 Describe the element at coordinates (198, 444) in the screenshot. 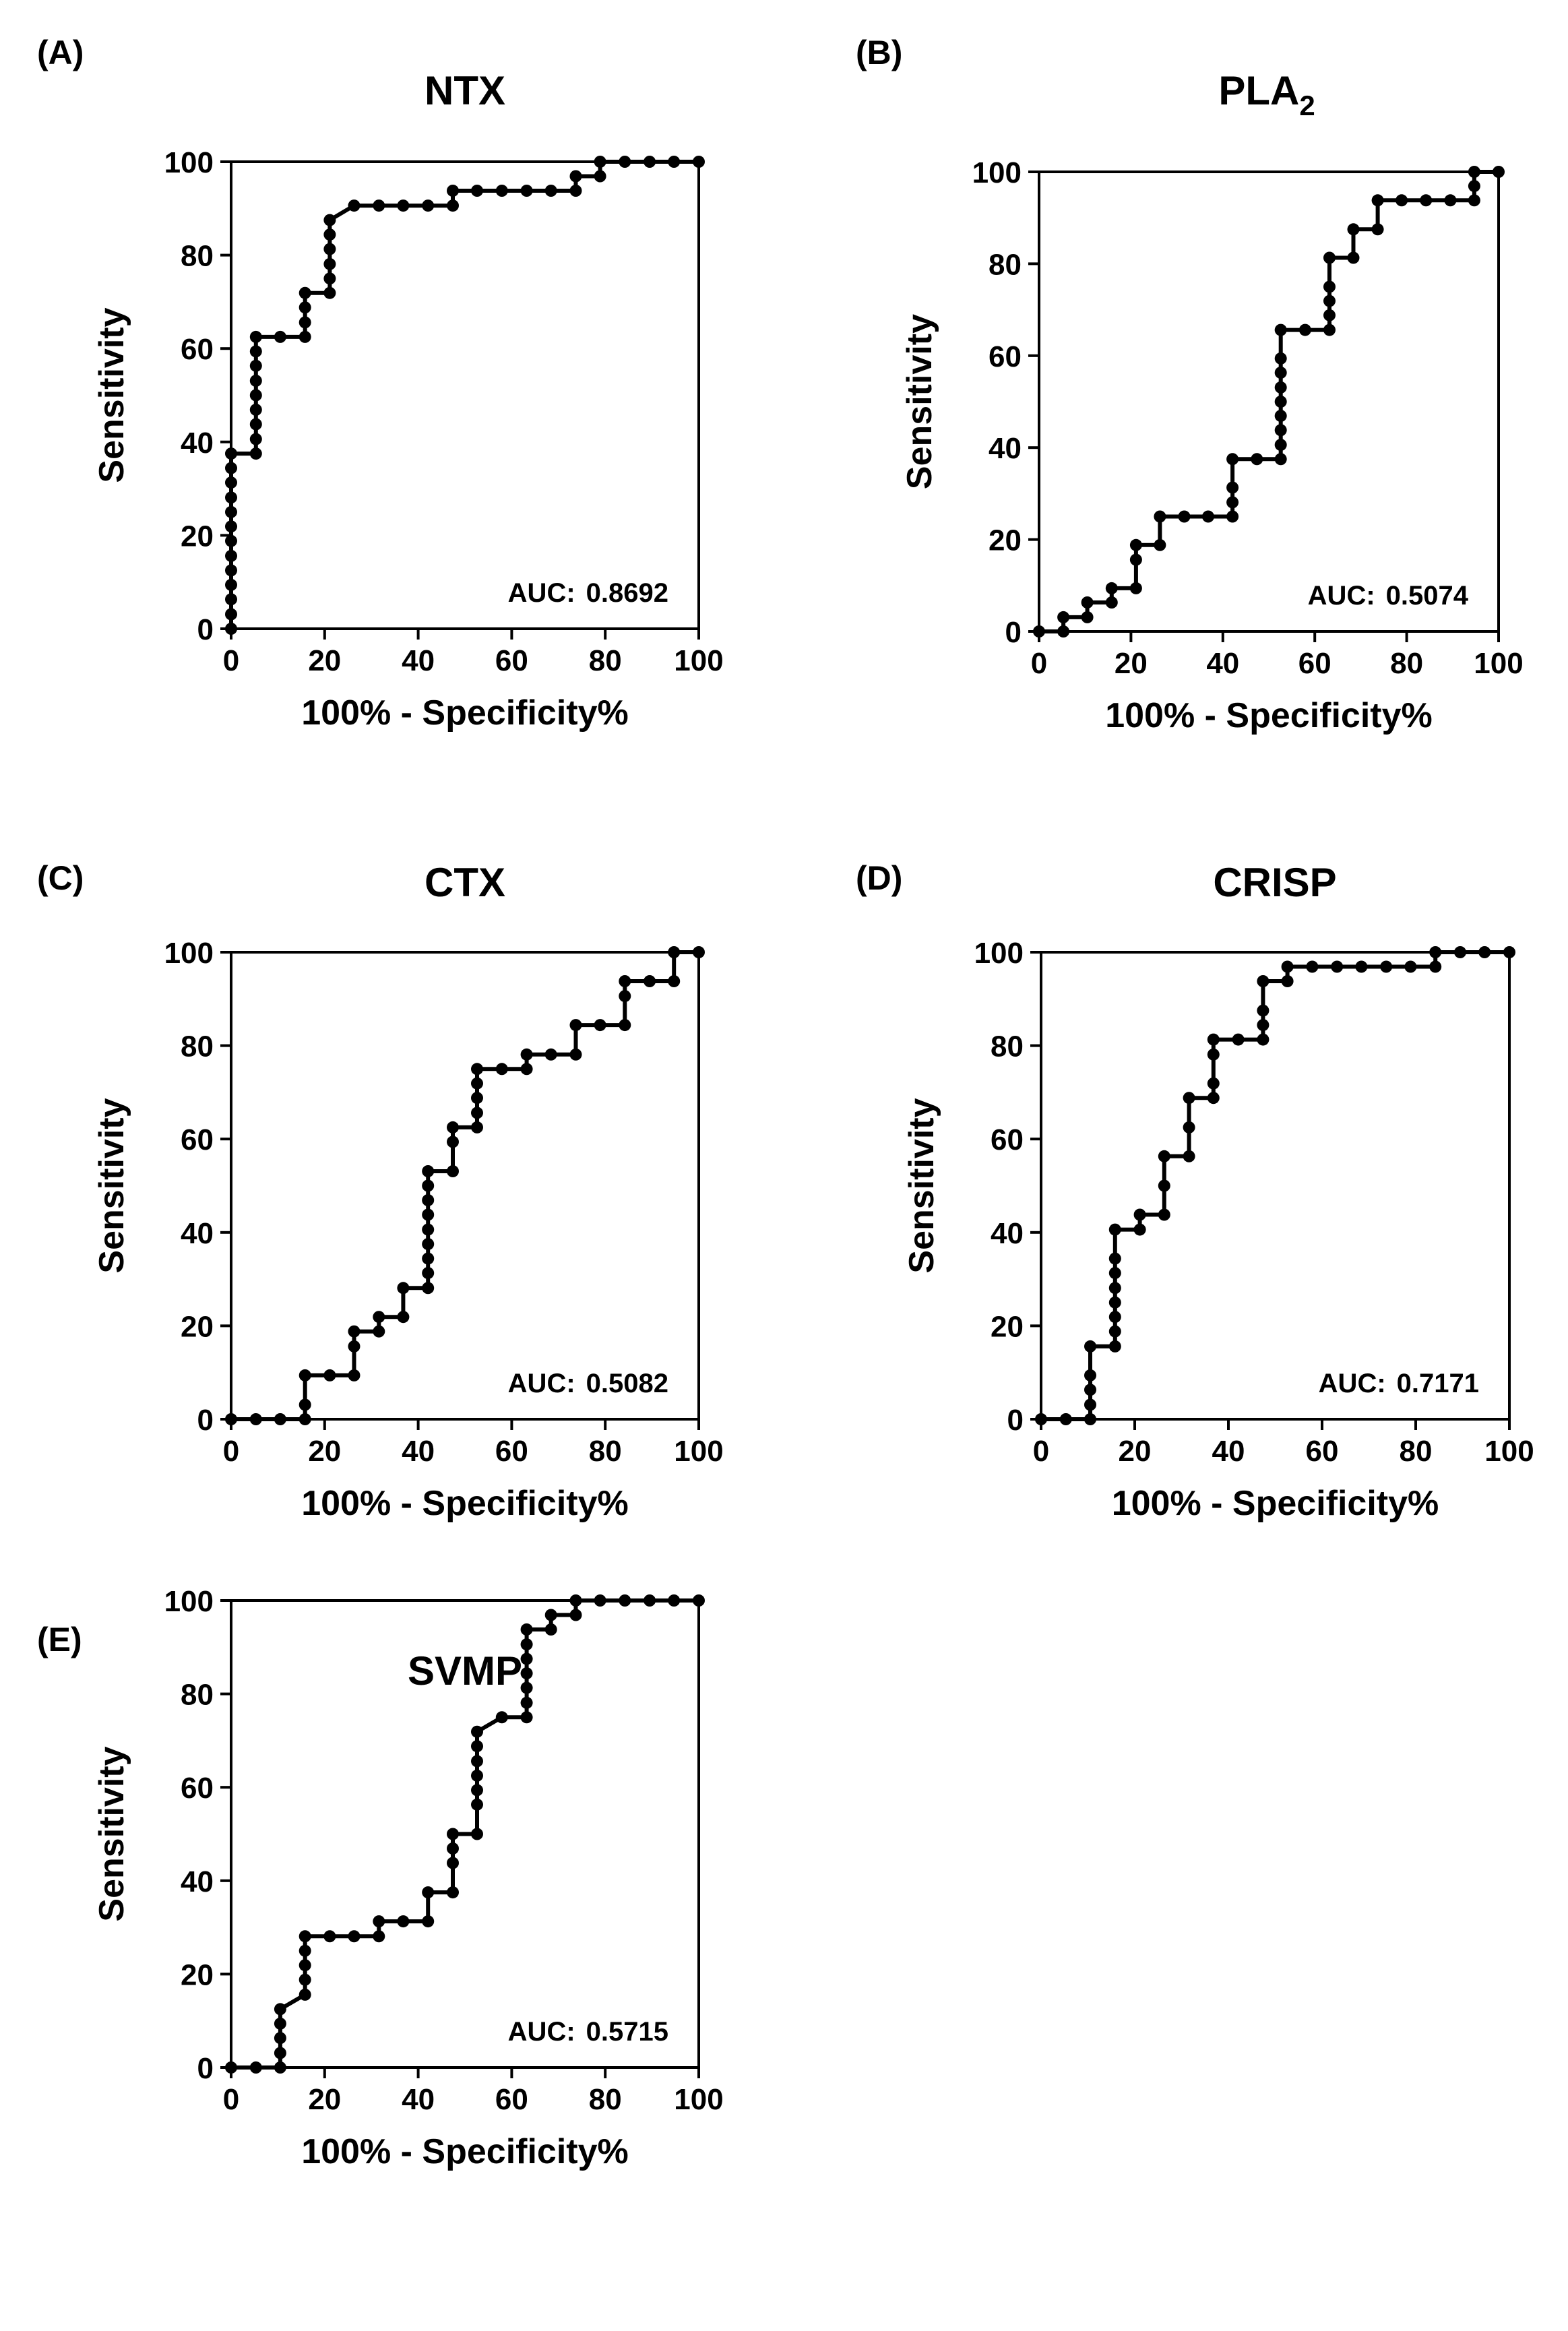

I see `y-tick-label: 40` at that location.